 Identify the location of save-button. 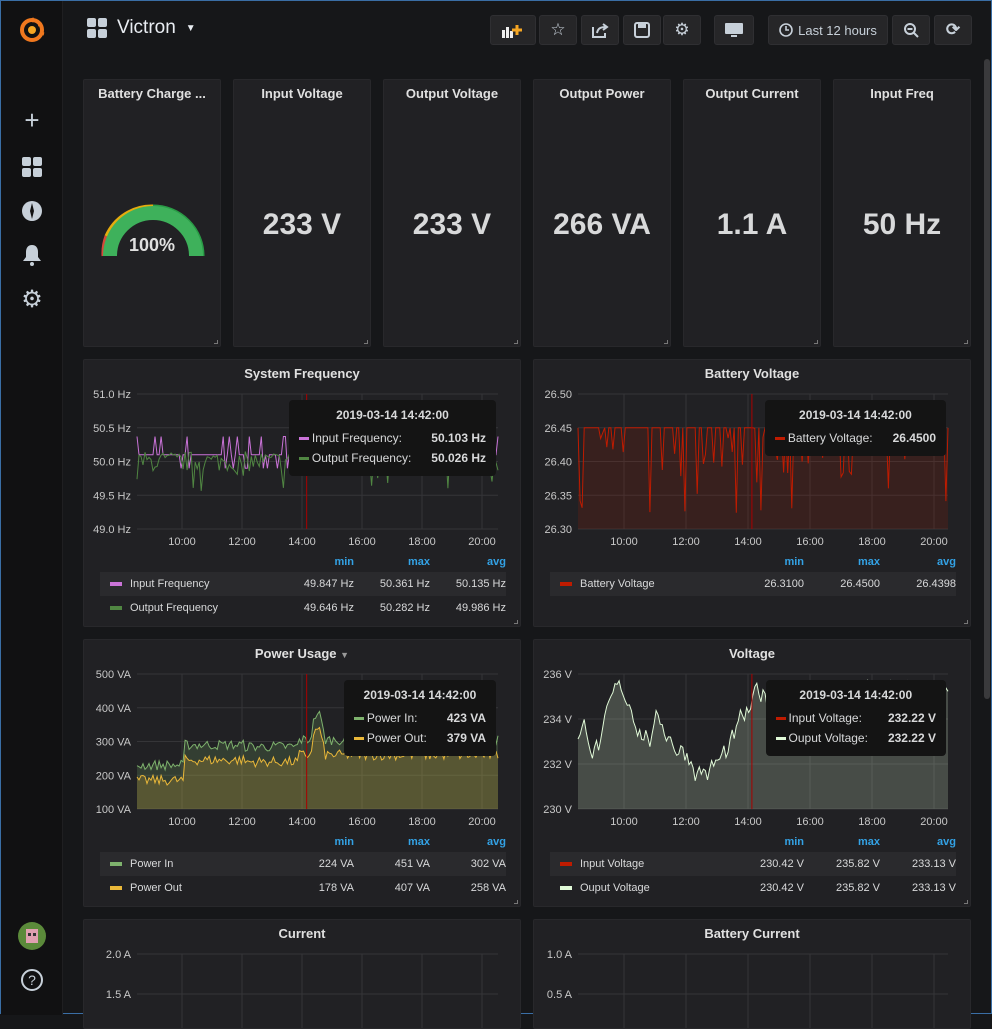
(642, 30).